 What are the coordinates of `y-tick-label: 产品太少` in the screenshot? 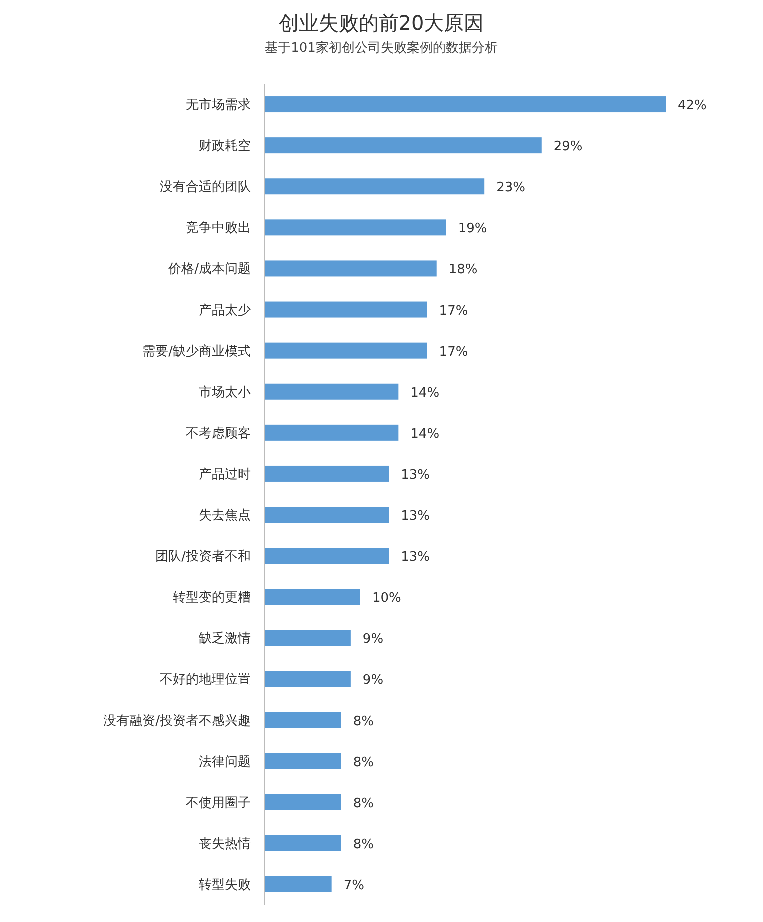 It's located at (225, 310).